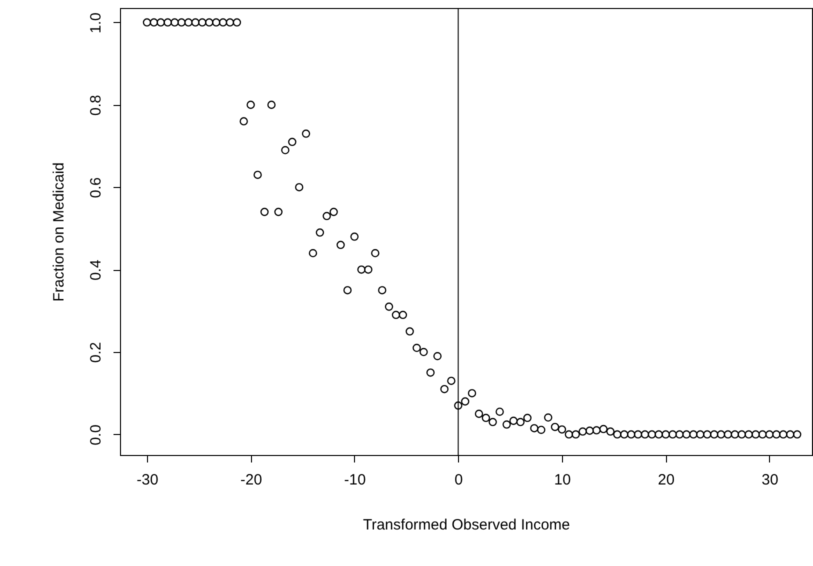  Describe the element at coordinates (96, 23) in the screenshot. I see `y-tick-label: 1.0` at that location.